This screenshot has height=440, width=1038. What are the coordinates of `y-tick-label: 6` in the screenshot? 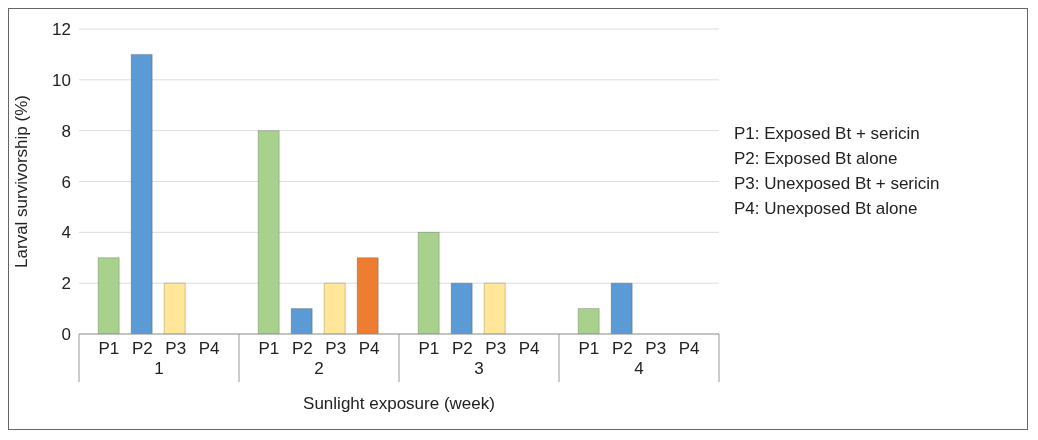 It's located at (66, 182).